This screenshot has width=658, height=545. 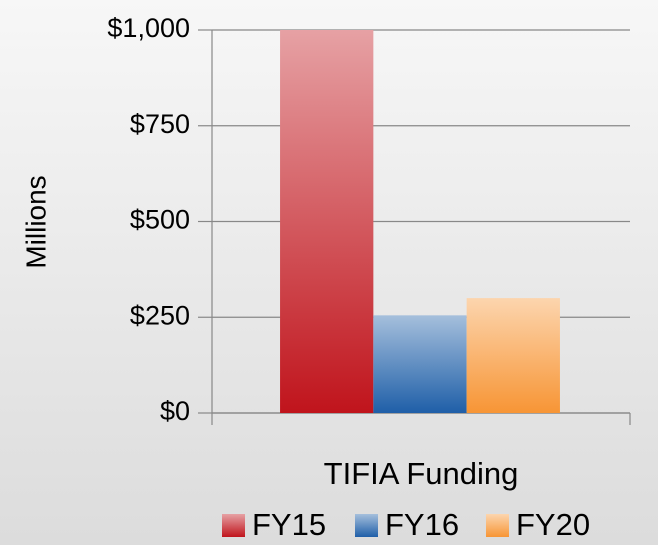 What do you see at coordinates (175, 411) in the screenshot?
I see `y-tick-label: $0` at bounding box center [175, 411].